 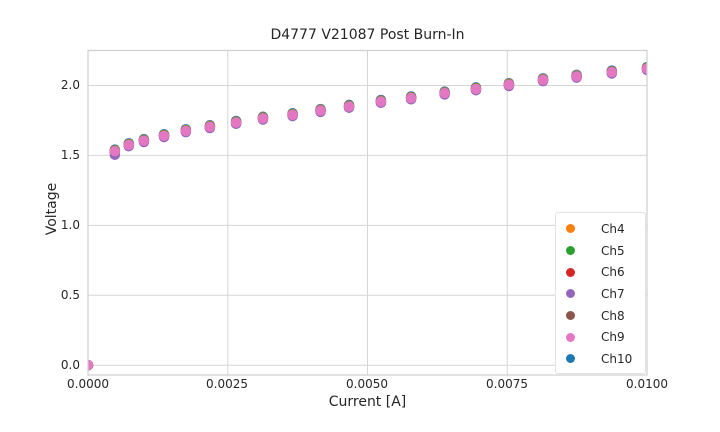 I want to click on legend-label: Ch6, so click(x=613, y=272).